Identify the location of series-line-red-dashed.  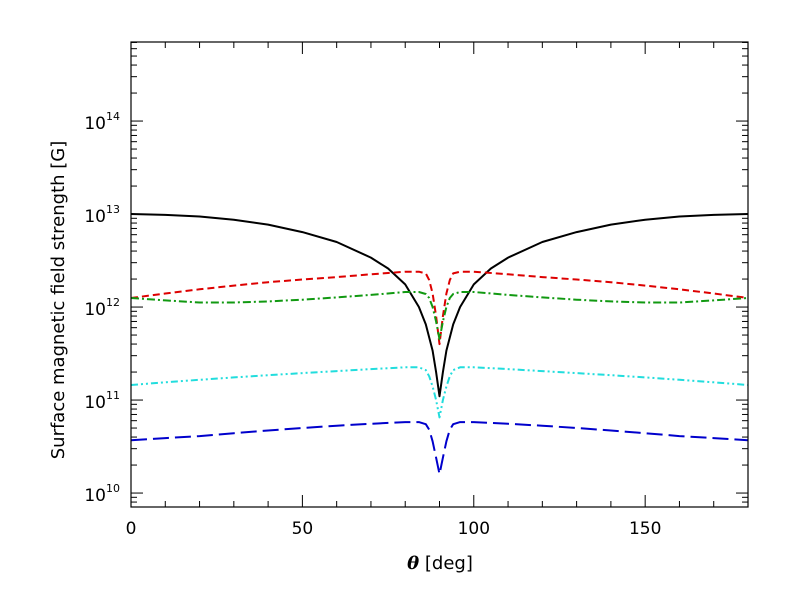
(439, 308).